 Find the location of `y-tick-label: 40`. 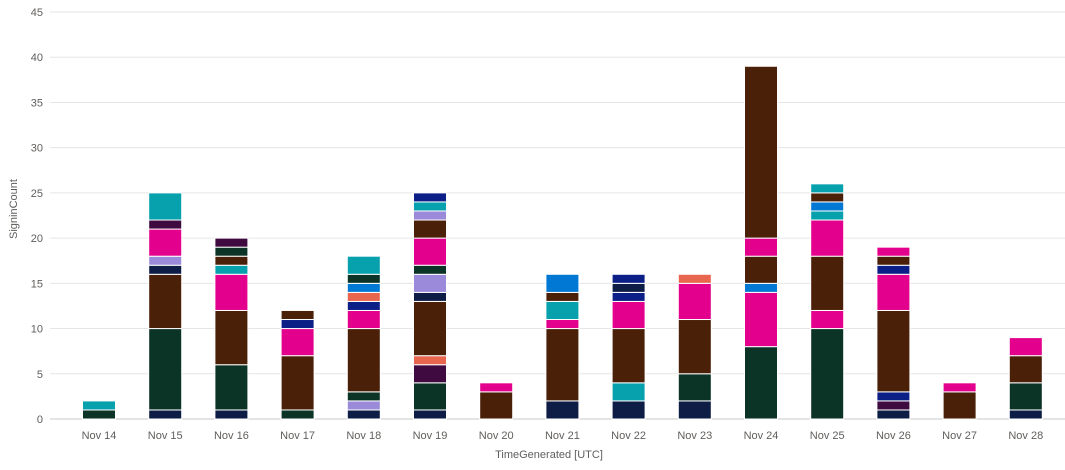

y-tick-label: 40 is located at coordinates (37, 58).